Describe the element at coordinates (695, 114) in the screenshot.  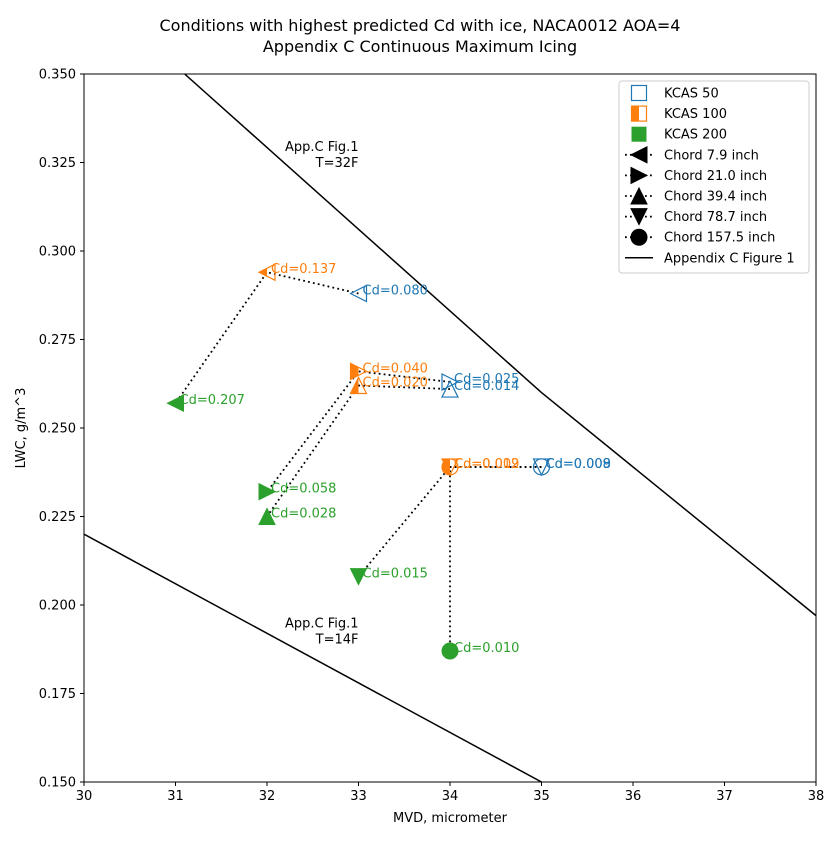
I see `legend-label: KCAS 100` at that location.